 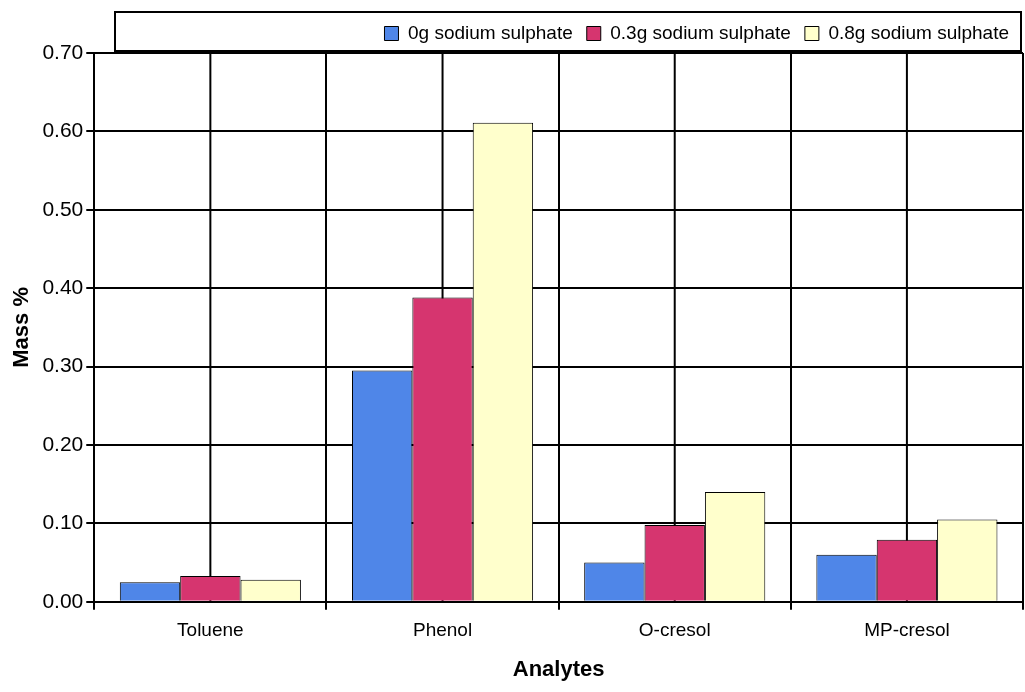 I want to click on y-tick-label: 0.60, so click(x=63, y=130).